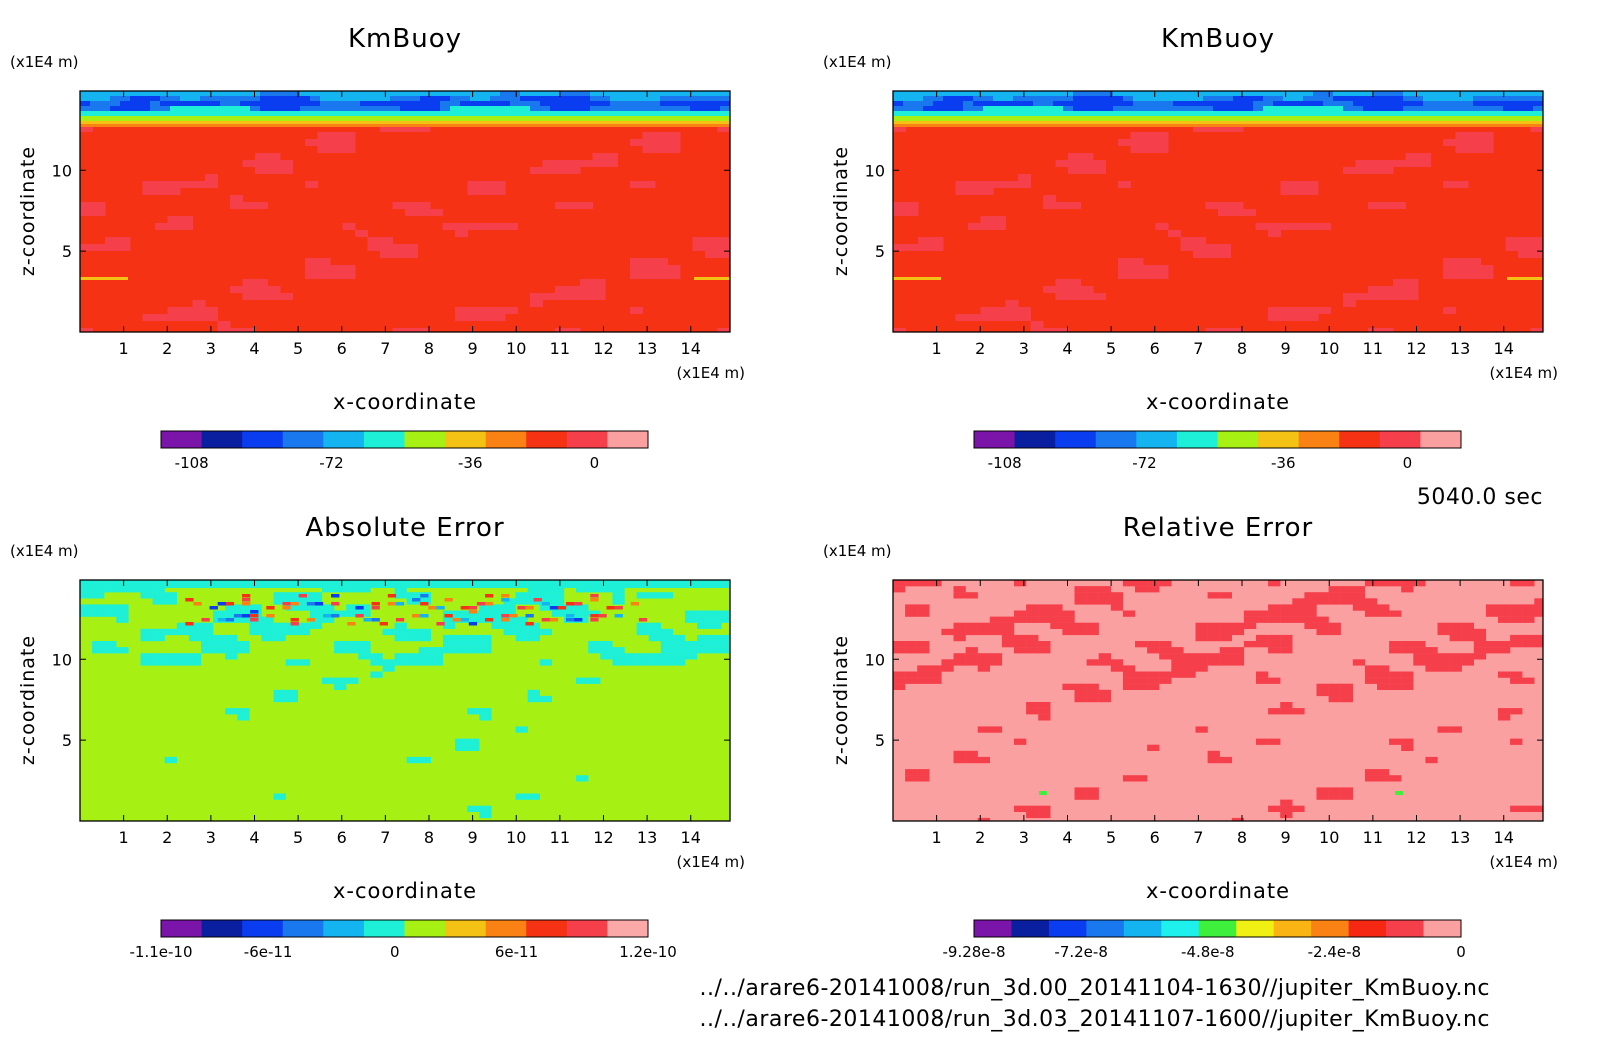  Describe the element at coordinates (263, 928) in the screenshot. I see `colorbar-swatch` at that location.